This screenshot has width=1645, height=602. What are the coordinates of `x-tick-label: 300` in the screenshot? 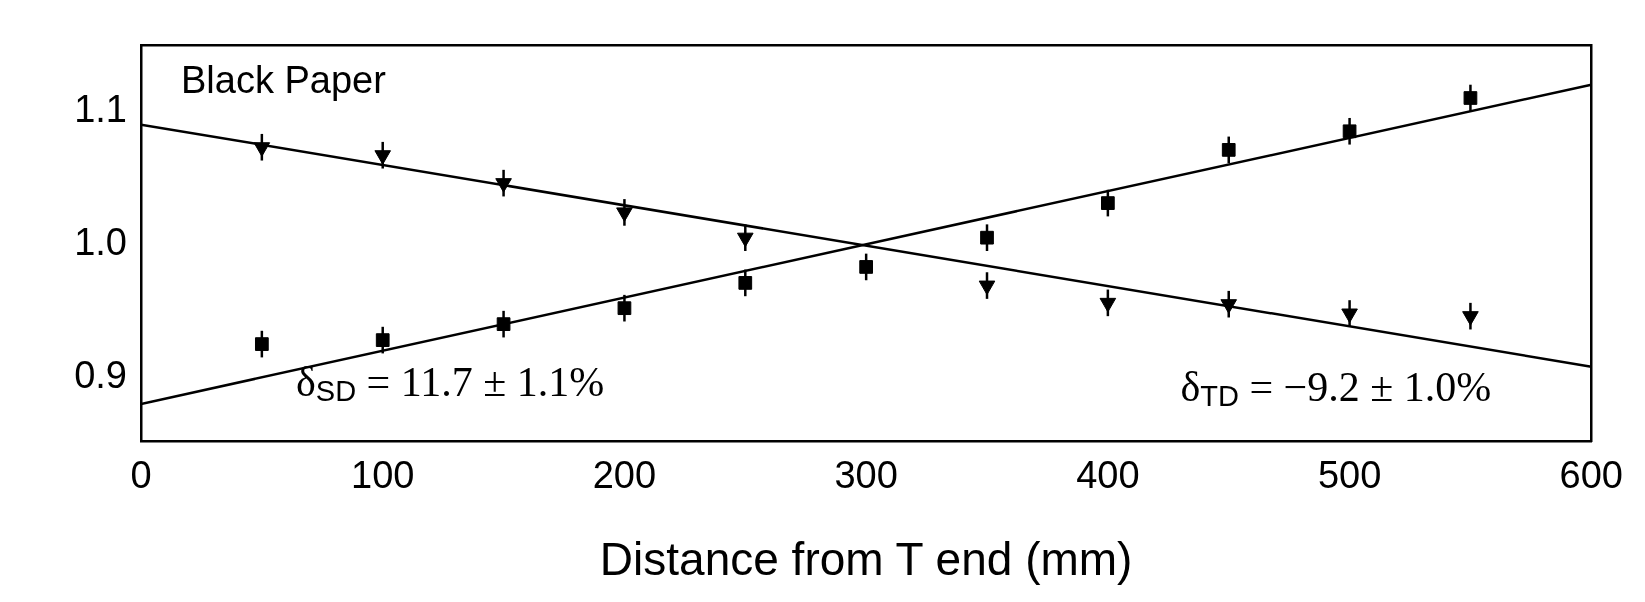 It's located at (866, 475).